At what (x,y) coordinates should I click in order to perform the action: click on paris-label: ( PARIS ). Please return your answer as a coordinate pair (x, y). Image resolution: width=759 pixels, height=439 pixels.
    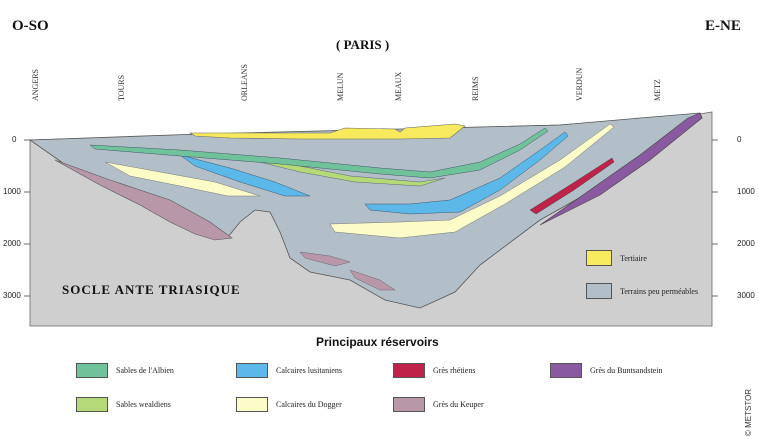
    Looking at the image, I should click on (363, 44).